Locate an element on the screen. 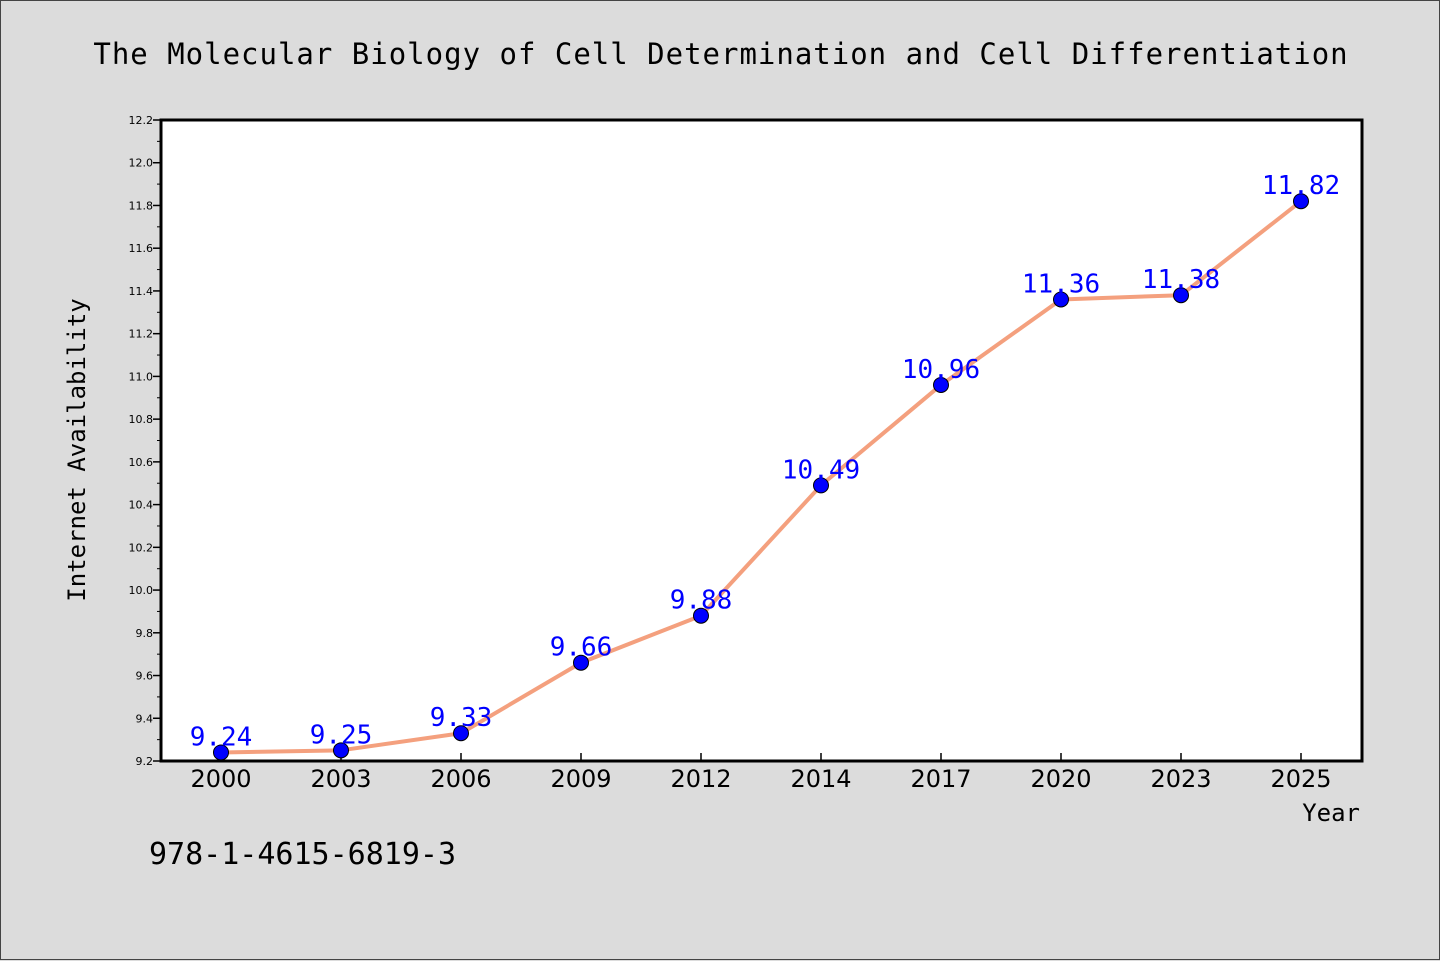  y-tick-label: 10.6 is located at coordinates (141, 462).